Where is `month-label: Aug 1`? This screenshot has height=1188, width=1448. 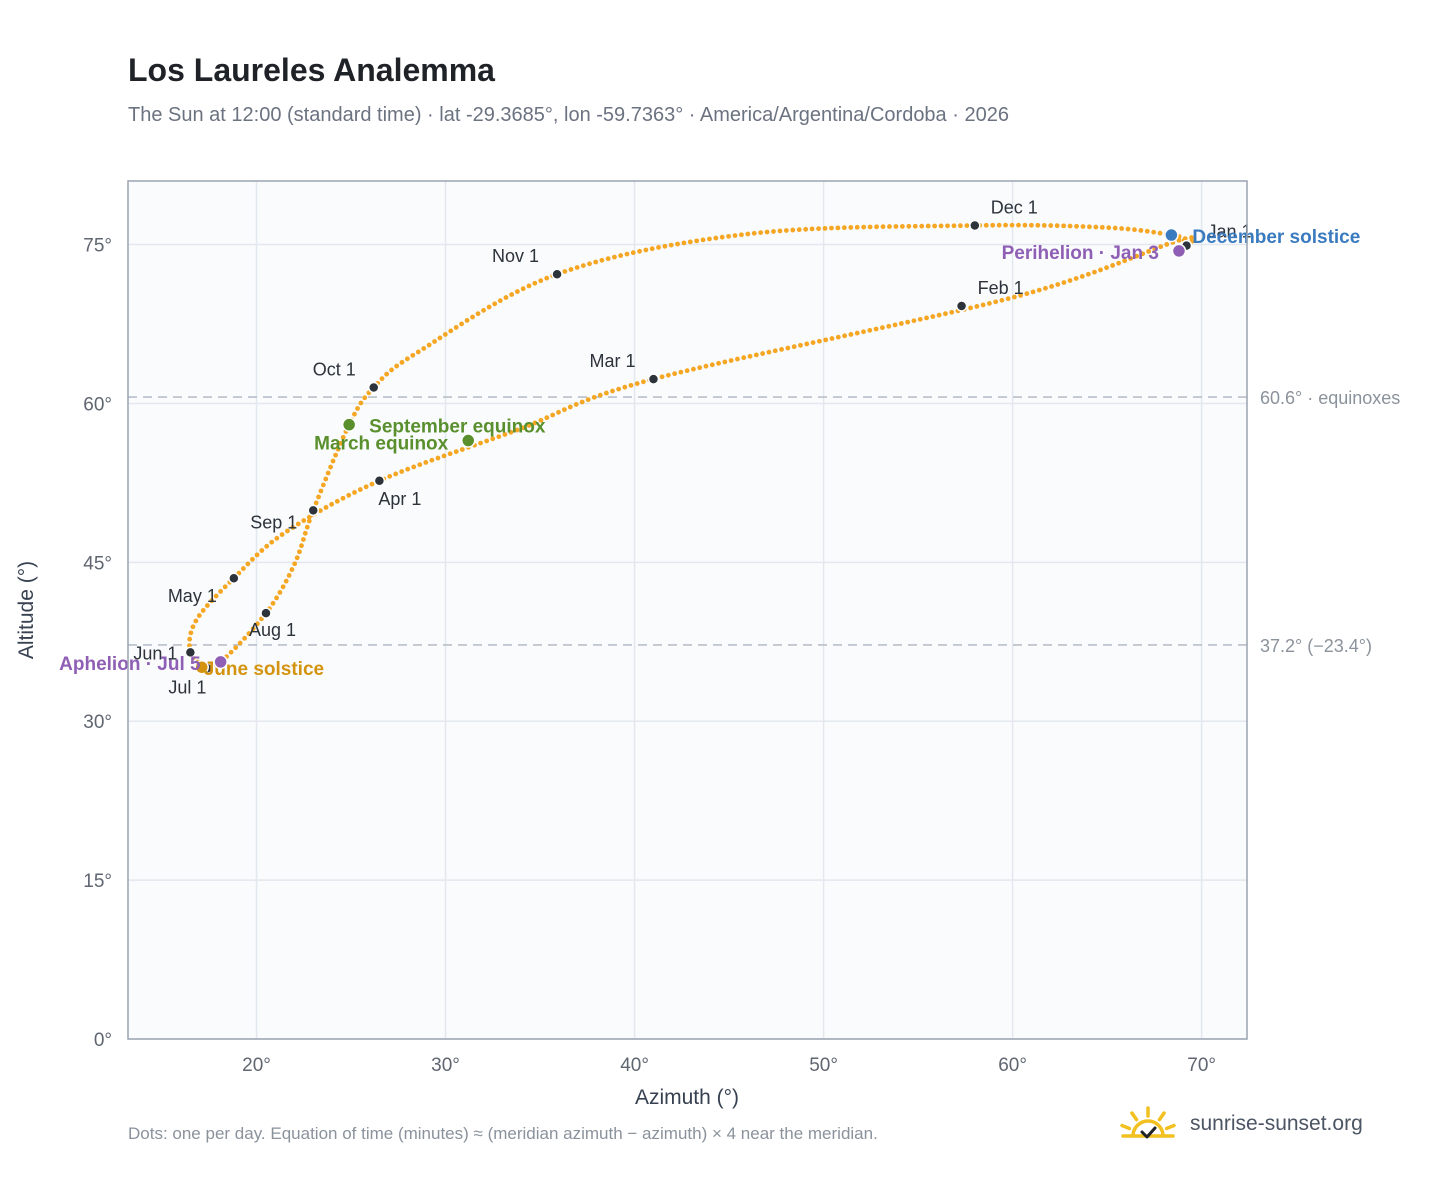
month-label: Aug 1 is located at coordinates (272, 630).